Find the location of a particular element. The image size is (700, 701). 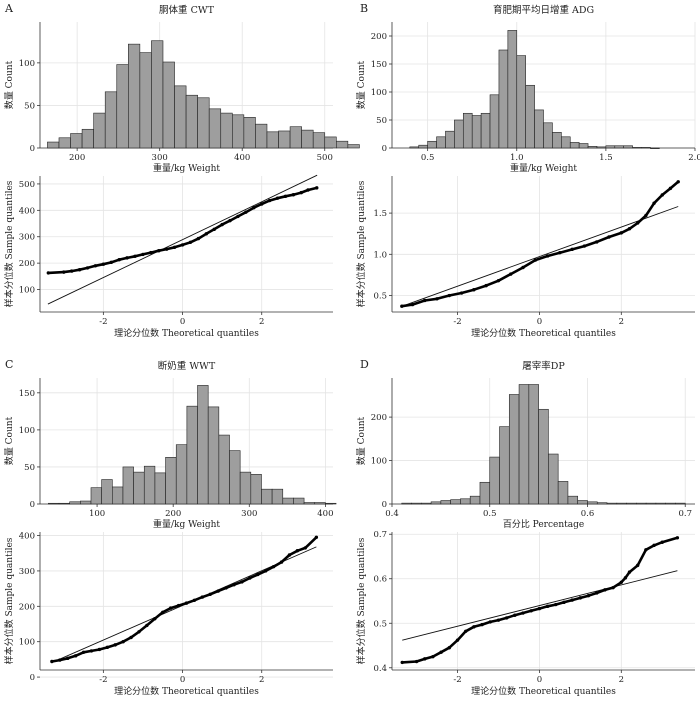

panel-a-qq-xlabel: 理论分位数 Theoretical quantiles is located at coordinates (186, 333).